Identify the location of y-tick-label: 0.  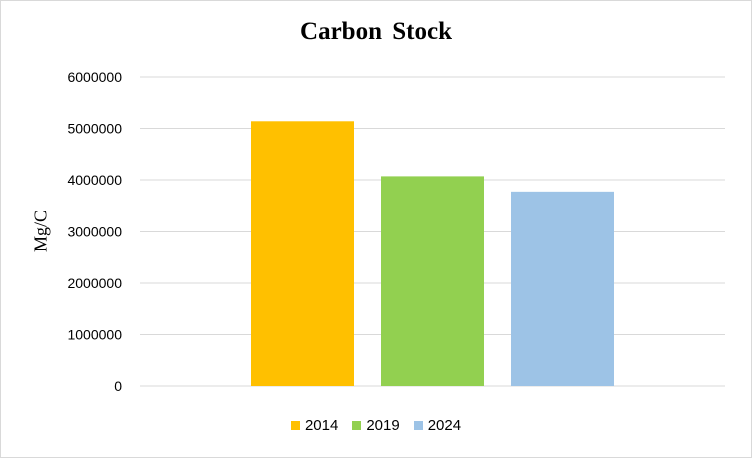
(118, 386).